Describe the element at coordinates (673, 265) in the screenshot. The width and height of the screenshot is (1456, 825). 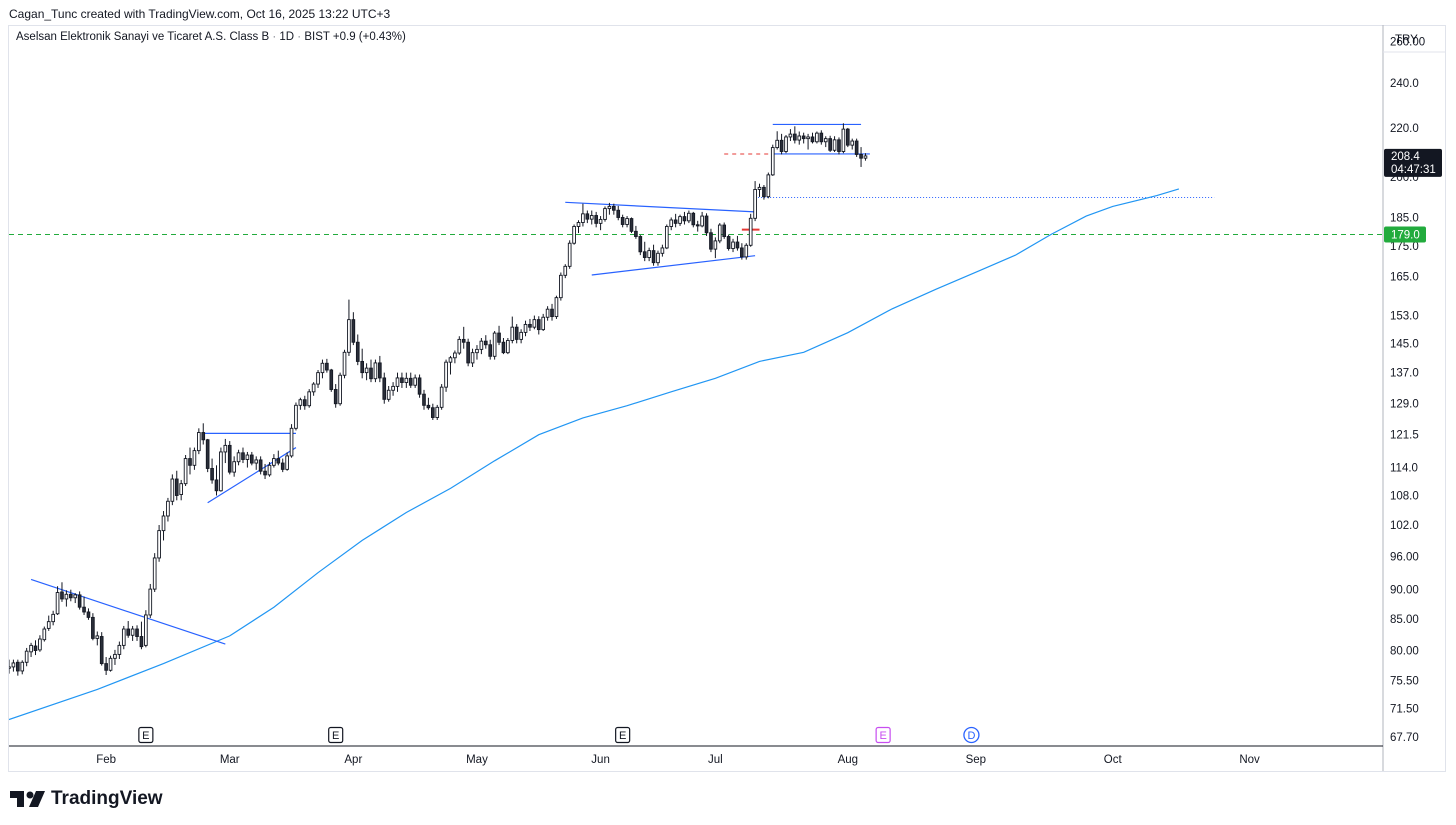
I see `trendline-summer-support` at that location.